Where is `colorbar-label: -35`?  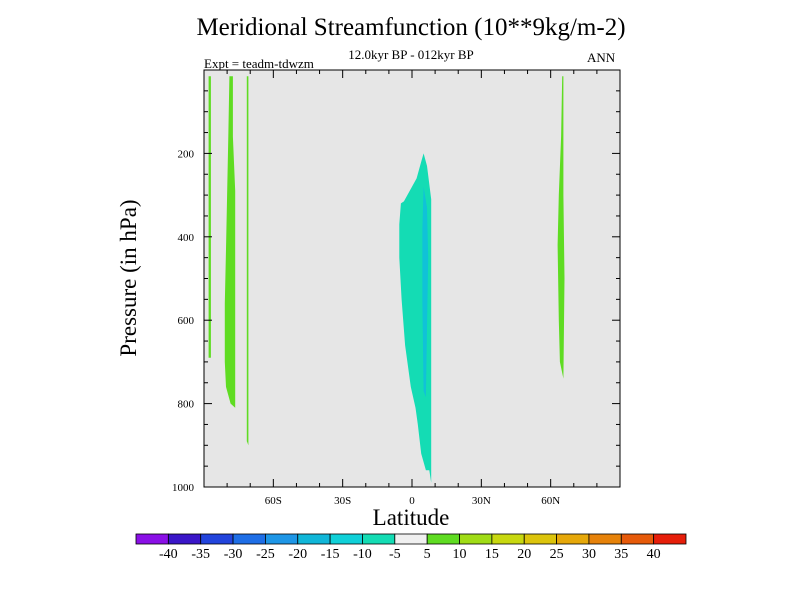 colorbar-label: -35 is located at coordinates (200, 554).